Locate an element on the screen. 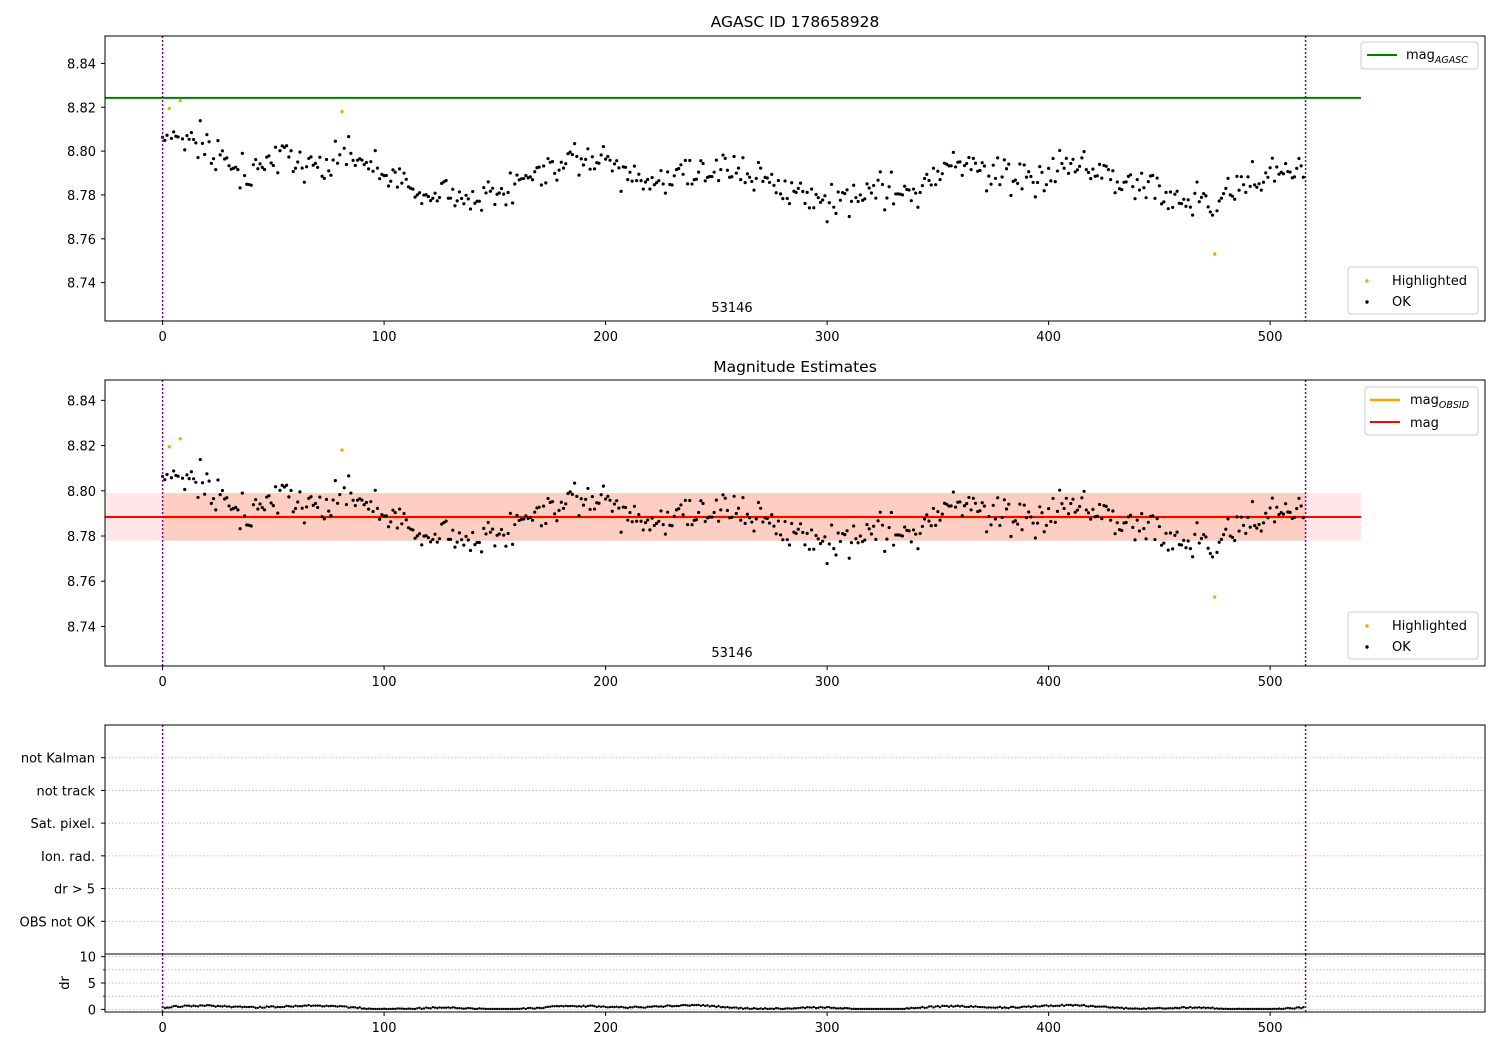  legend-sub-agasc: AGASC is located at coordinates (1451, 60).